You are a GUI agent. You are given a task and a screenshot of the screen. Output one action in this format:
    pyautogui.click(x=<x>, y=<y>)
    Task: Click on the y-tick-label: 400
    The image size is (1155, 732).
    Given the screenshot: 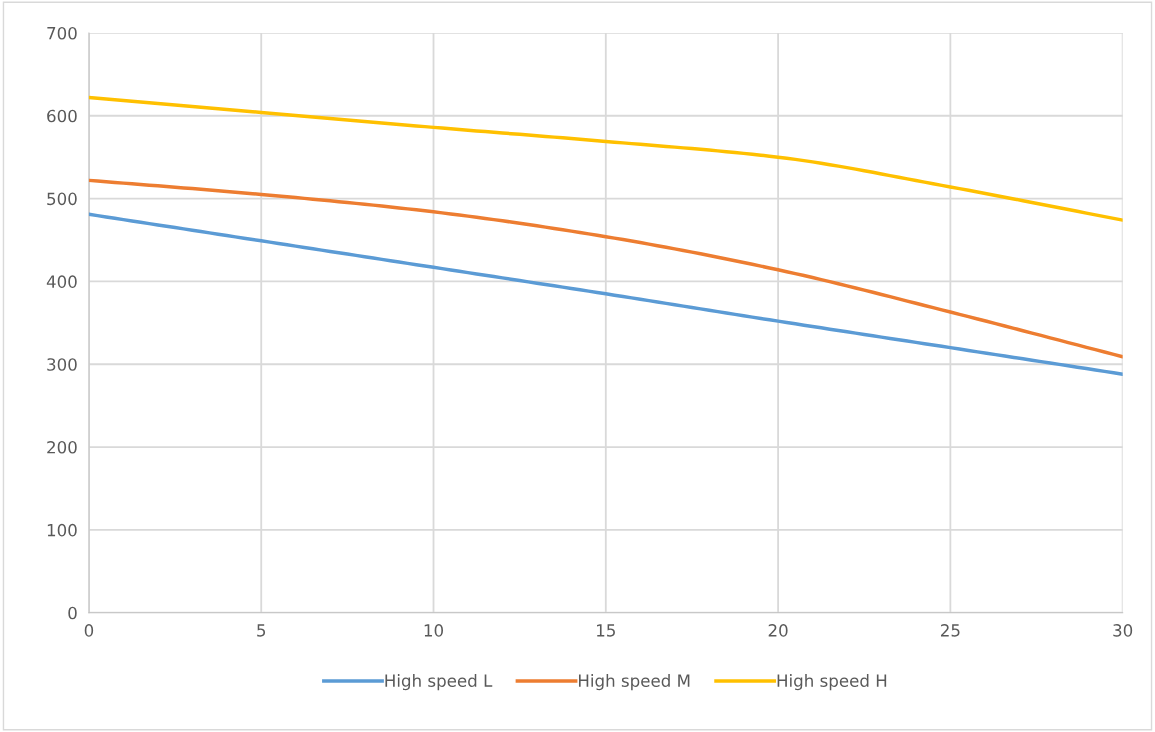 What is the action you would take?
    pyautogui.click(x=61, y=281)
    